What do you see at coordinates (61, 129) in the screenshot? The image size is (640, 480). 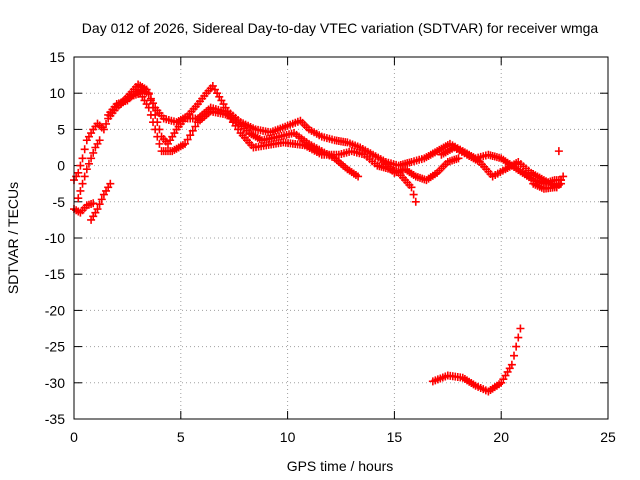 I see `y-tick-label: 5` at bounding box center [61, 129].